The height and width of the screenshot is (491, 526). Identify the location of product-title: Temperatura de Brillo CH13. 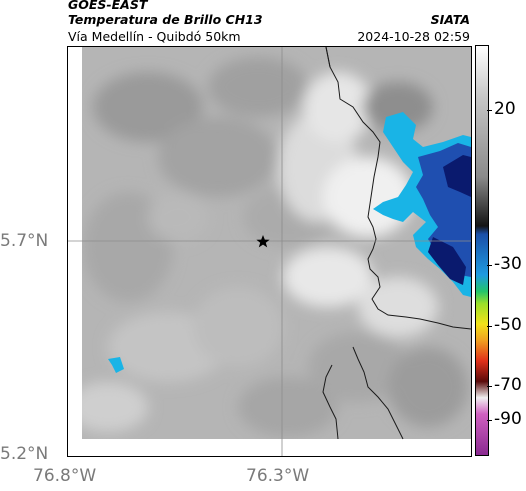
(165, 19).